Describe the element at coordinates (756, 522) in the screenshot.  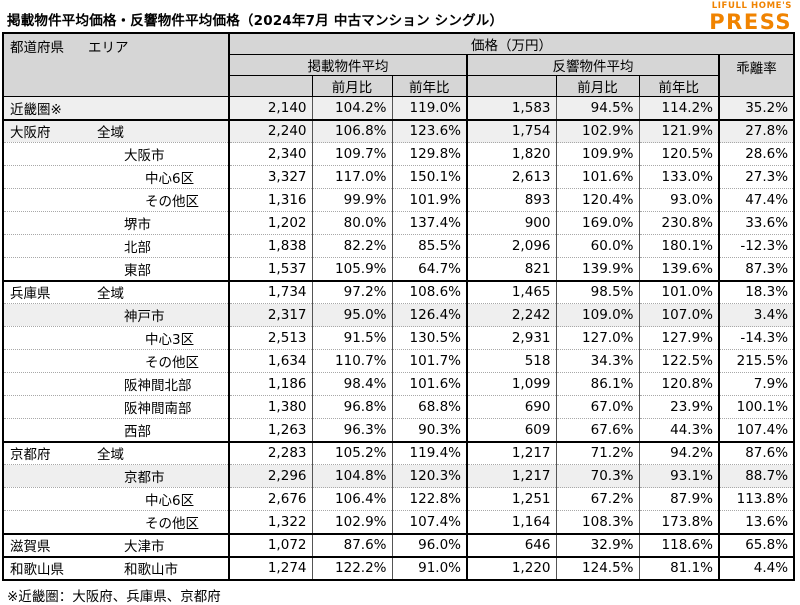
I see `divergence-cell: 13.6%` at that location.